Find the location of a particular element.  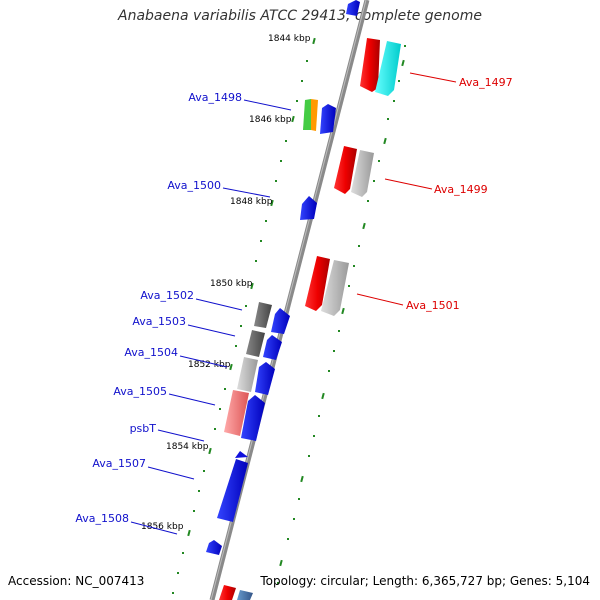

gene-arrow-ava1497-a is located at coordinates (370, 65).